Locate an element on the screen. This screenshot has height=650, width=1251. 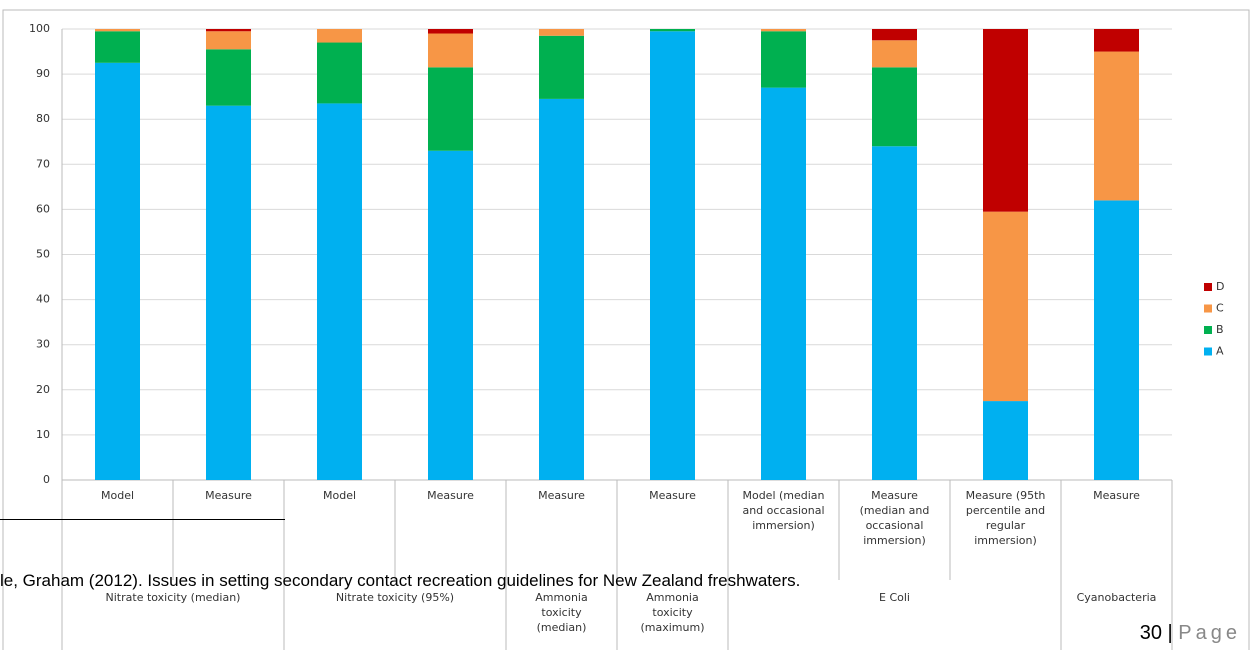
x-tick-label: Model (median and occasional immersion) is located at coordinates (783, 510).